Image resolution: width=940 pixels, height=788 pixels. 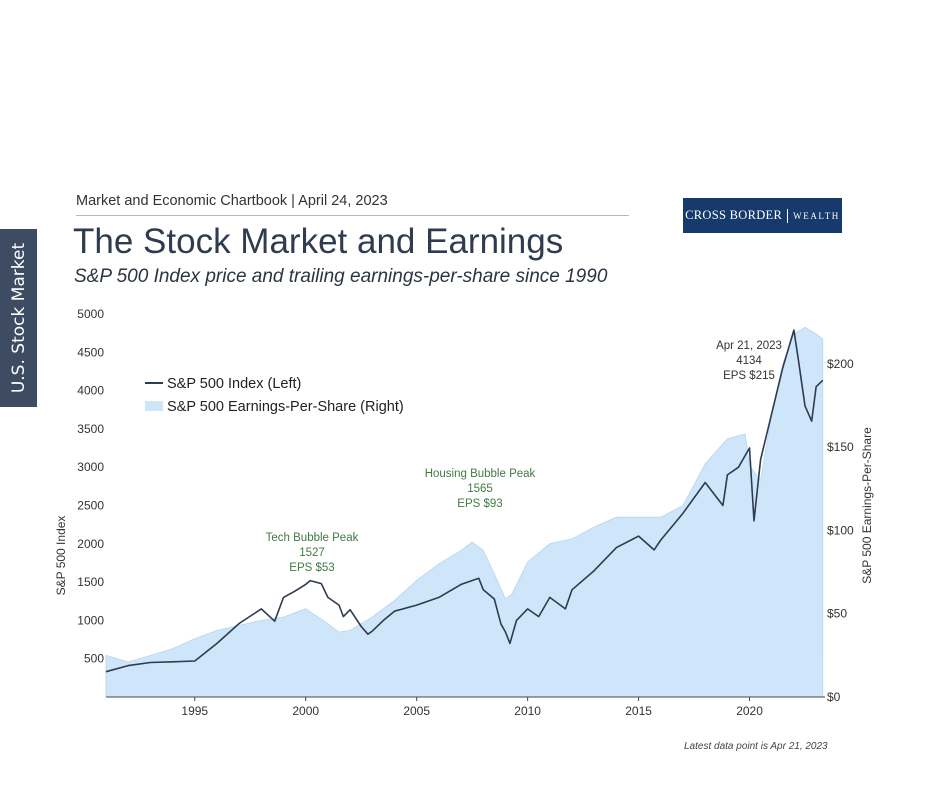 I want to click on right-y-tick-label: $150, so click(x=840, y=447).